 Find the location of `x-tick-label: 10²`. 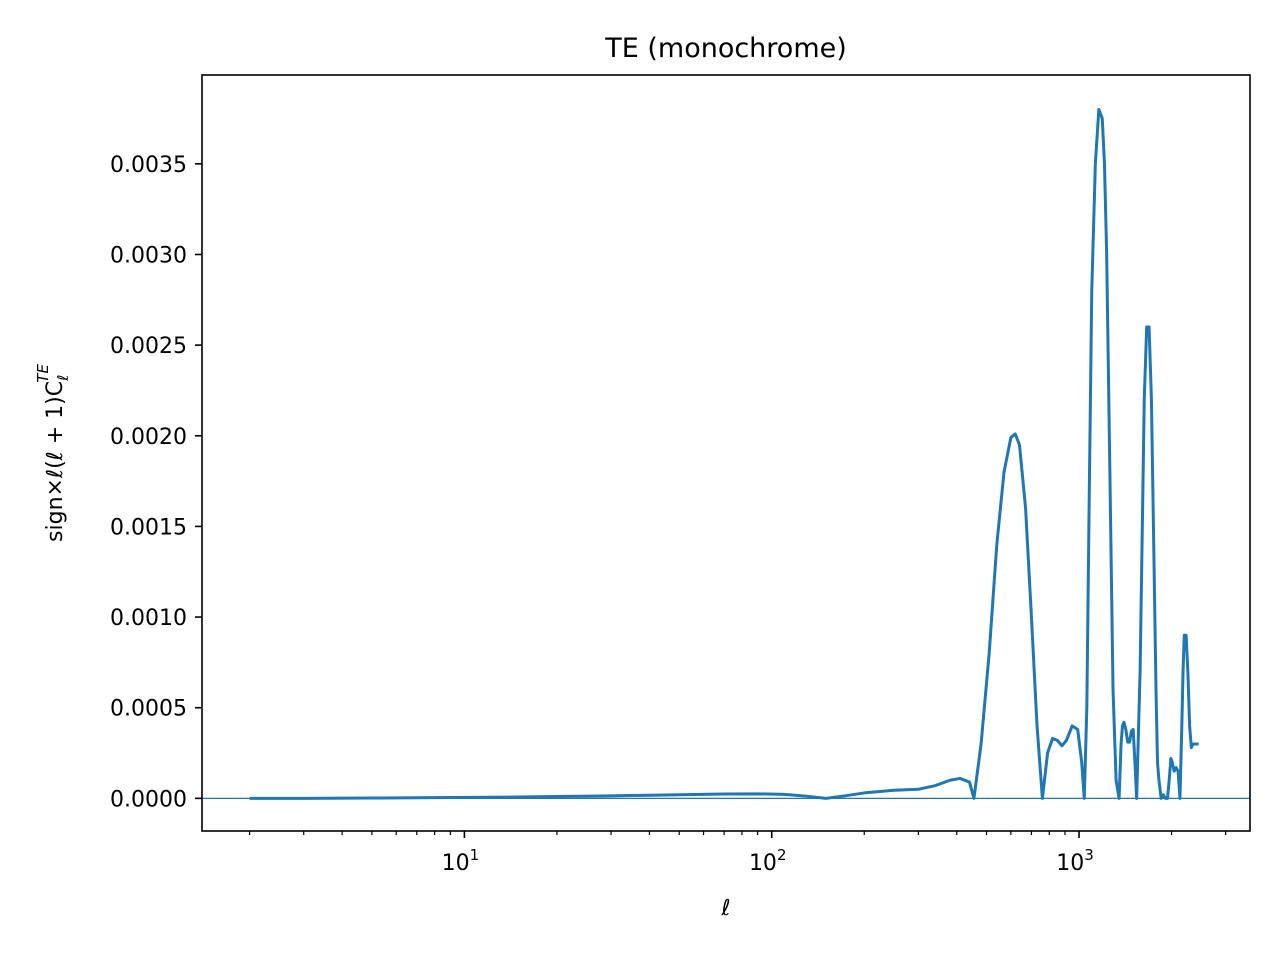

x-tick-label: 10² is located at coordinates (768, 861).